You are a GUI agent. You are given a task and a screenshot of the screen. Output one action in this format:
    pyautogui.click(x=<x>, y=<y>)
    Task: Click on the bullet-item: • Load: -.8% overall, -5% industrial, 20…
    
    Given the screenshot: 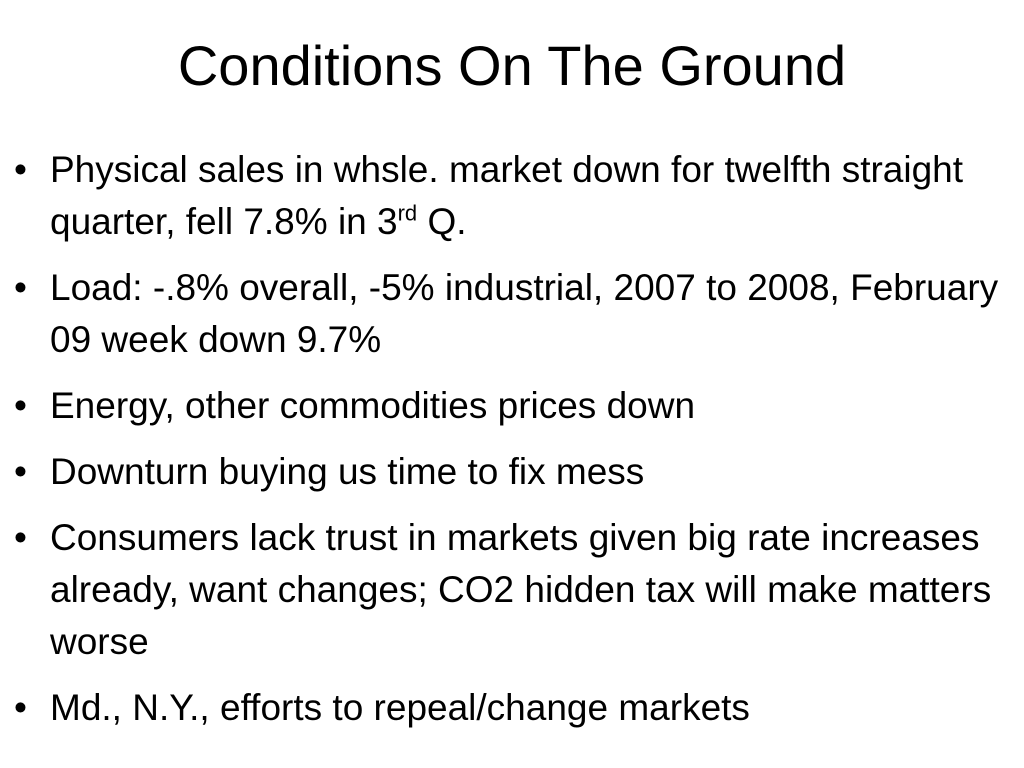 What is the action you would take?
    pyautogui.click(x=512, y=314)
    